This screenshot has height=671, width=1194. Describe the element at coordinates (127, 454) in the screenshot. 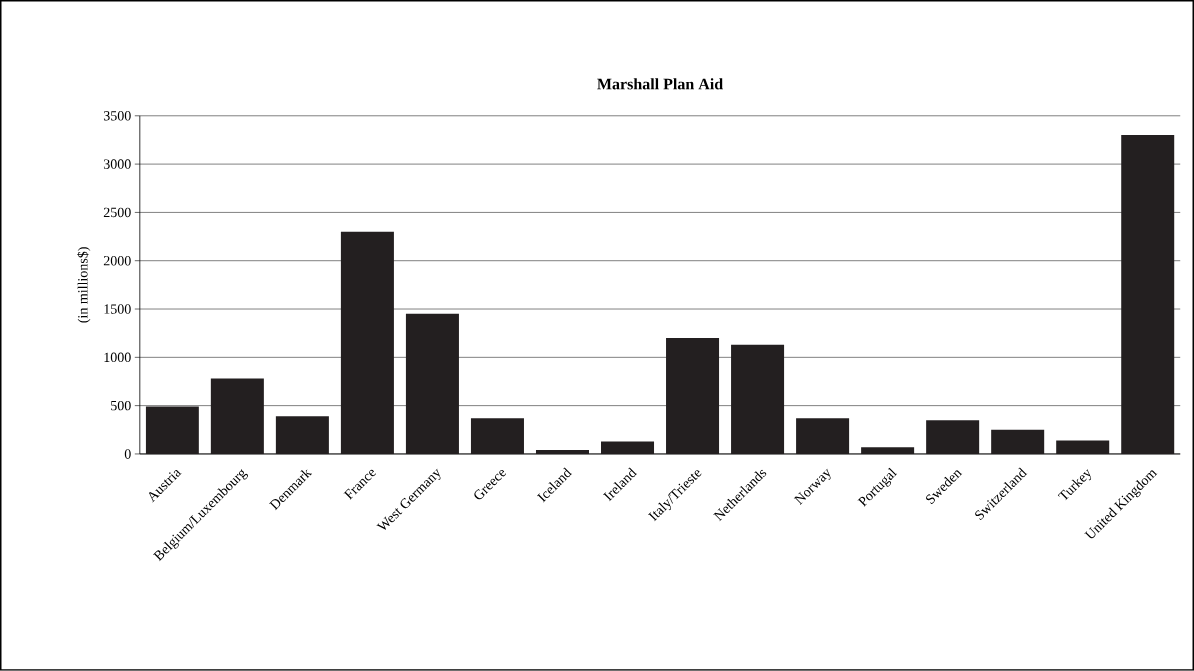

I see `y-tick-label: 0` at that location.